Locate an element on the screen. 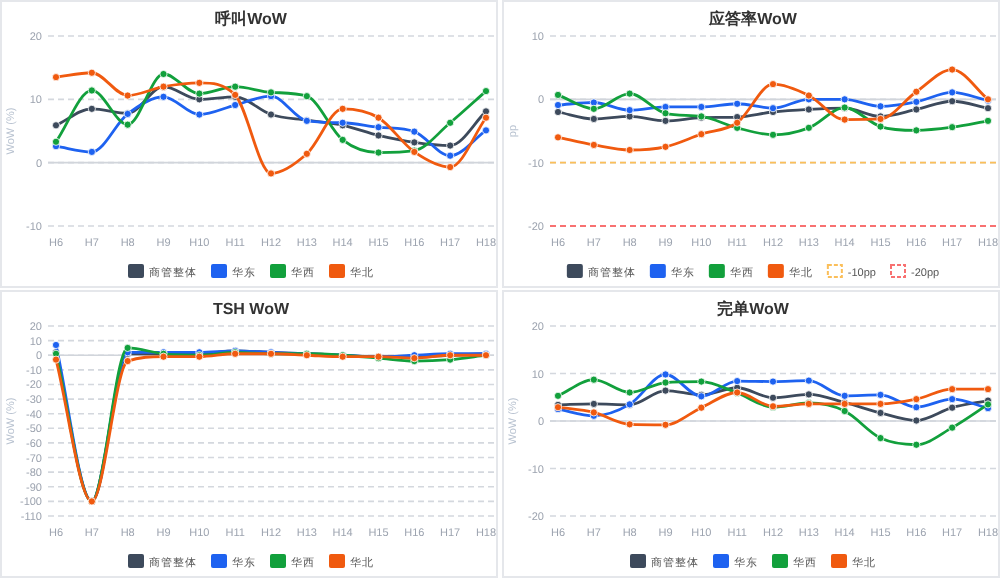 Image resolution: width=1000 pixels, height=578 pixels. chart-title: 应答率WoW is located at coordinates (752, 18).